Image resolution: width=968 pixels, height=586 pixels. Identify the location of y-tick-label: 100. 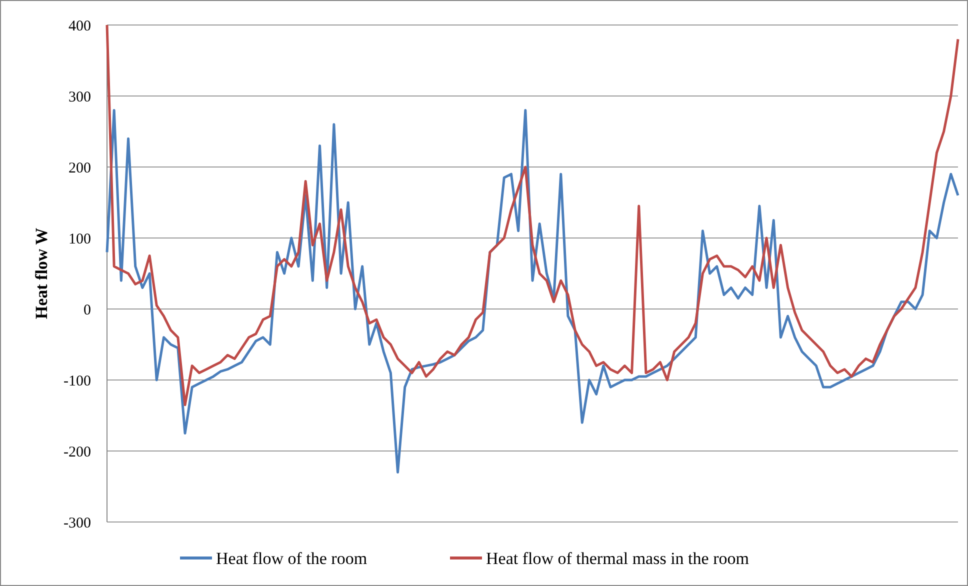
(79, 239).